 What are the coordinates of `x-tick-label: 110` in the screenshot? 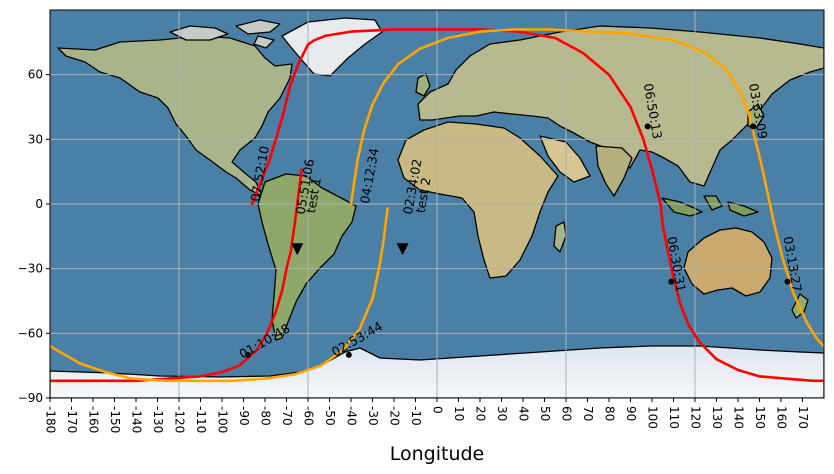 It's located at (674, 417).